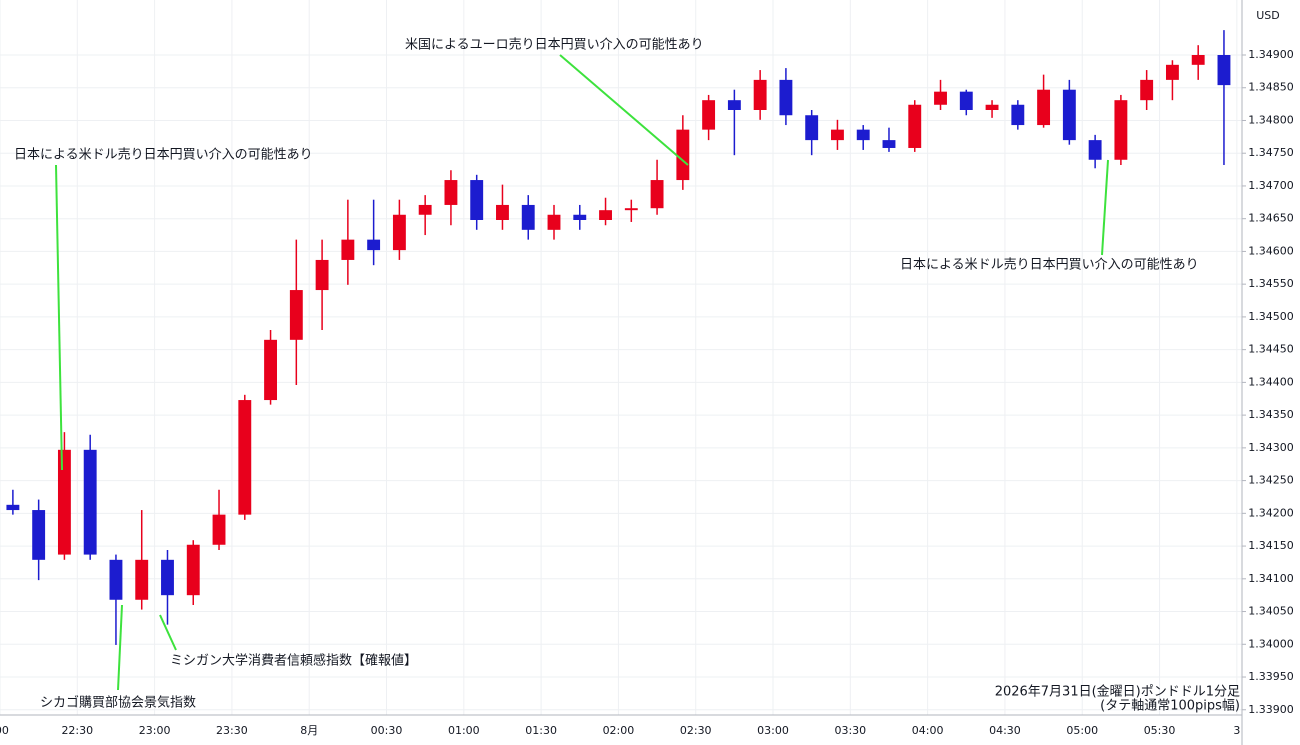 This screenshot has width=1300, height=745. I want to click on y-tick-label: 1.34900, so click(1271, 54).